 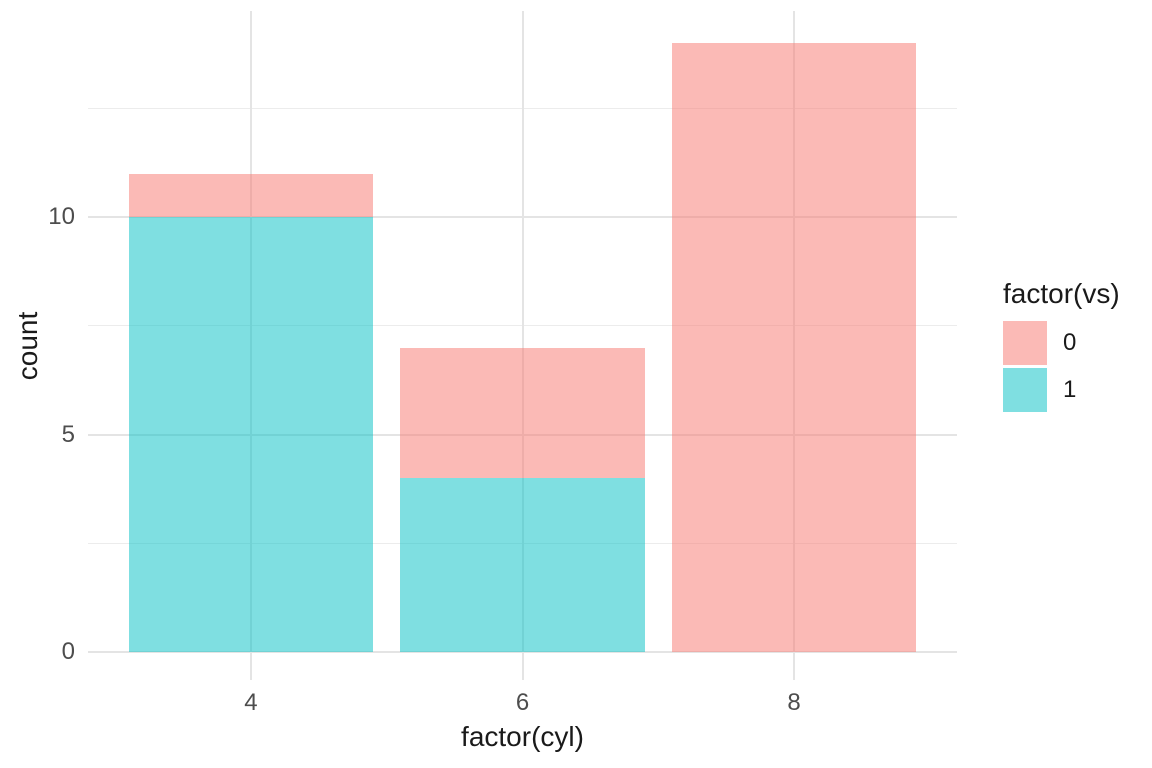 What do you see at coordinates (251, 195) in the screenshot?
I see `bar-segment-cyl4-vs0` at bounding box center [251, 195].